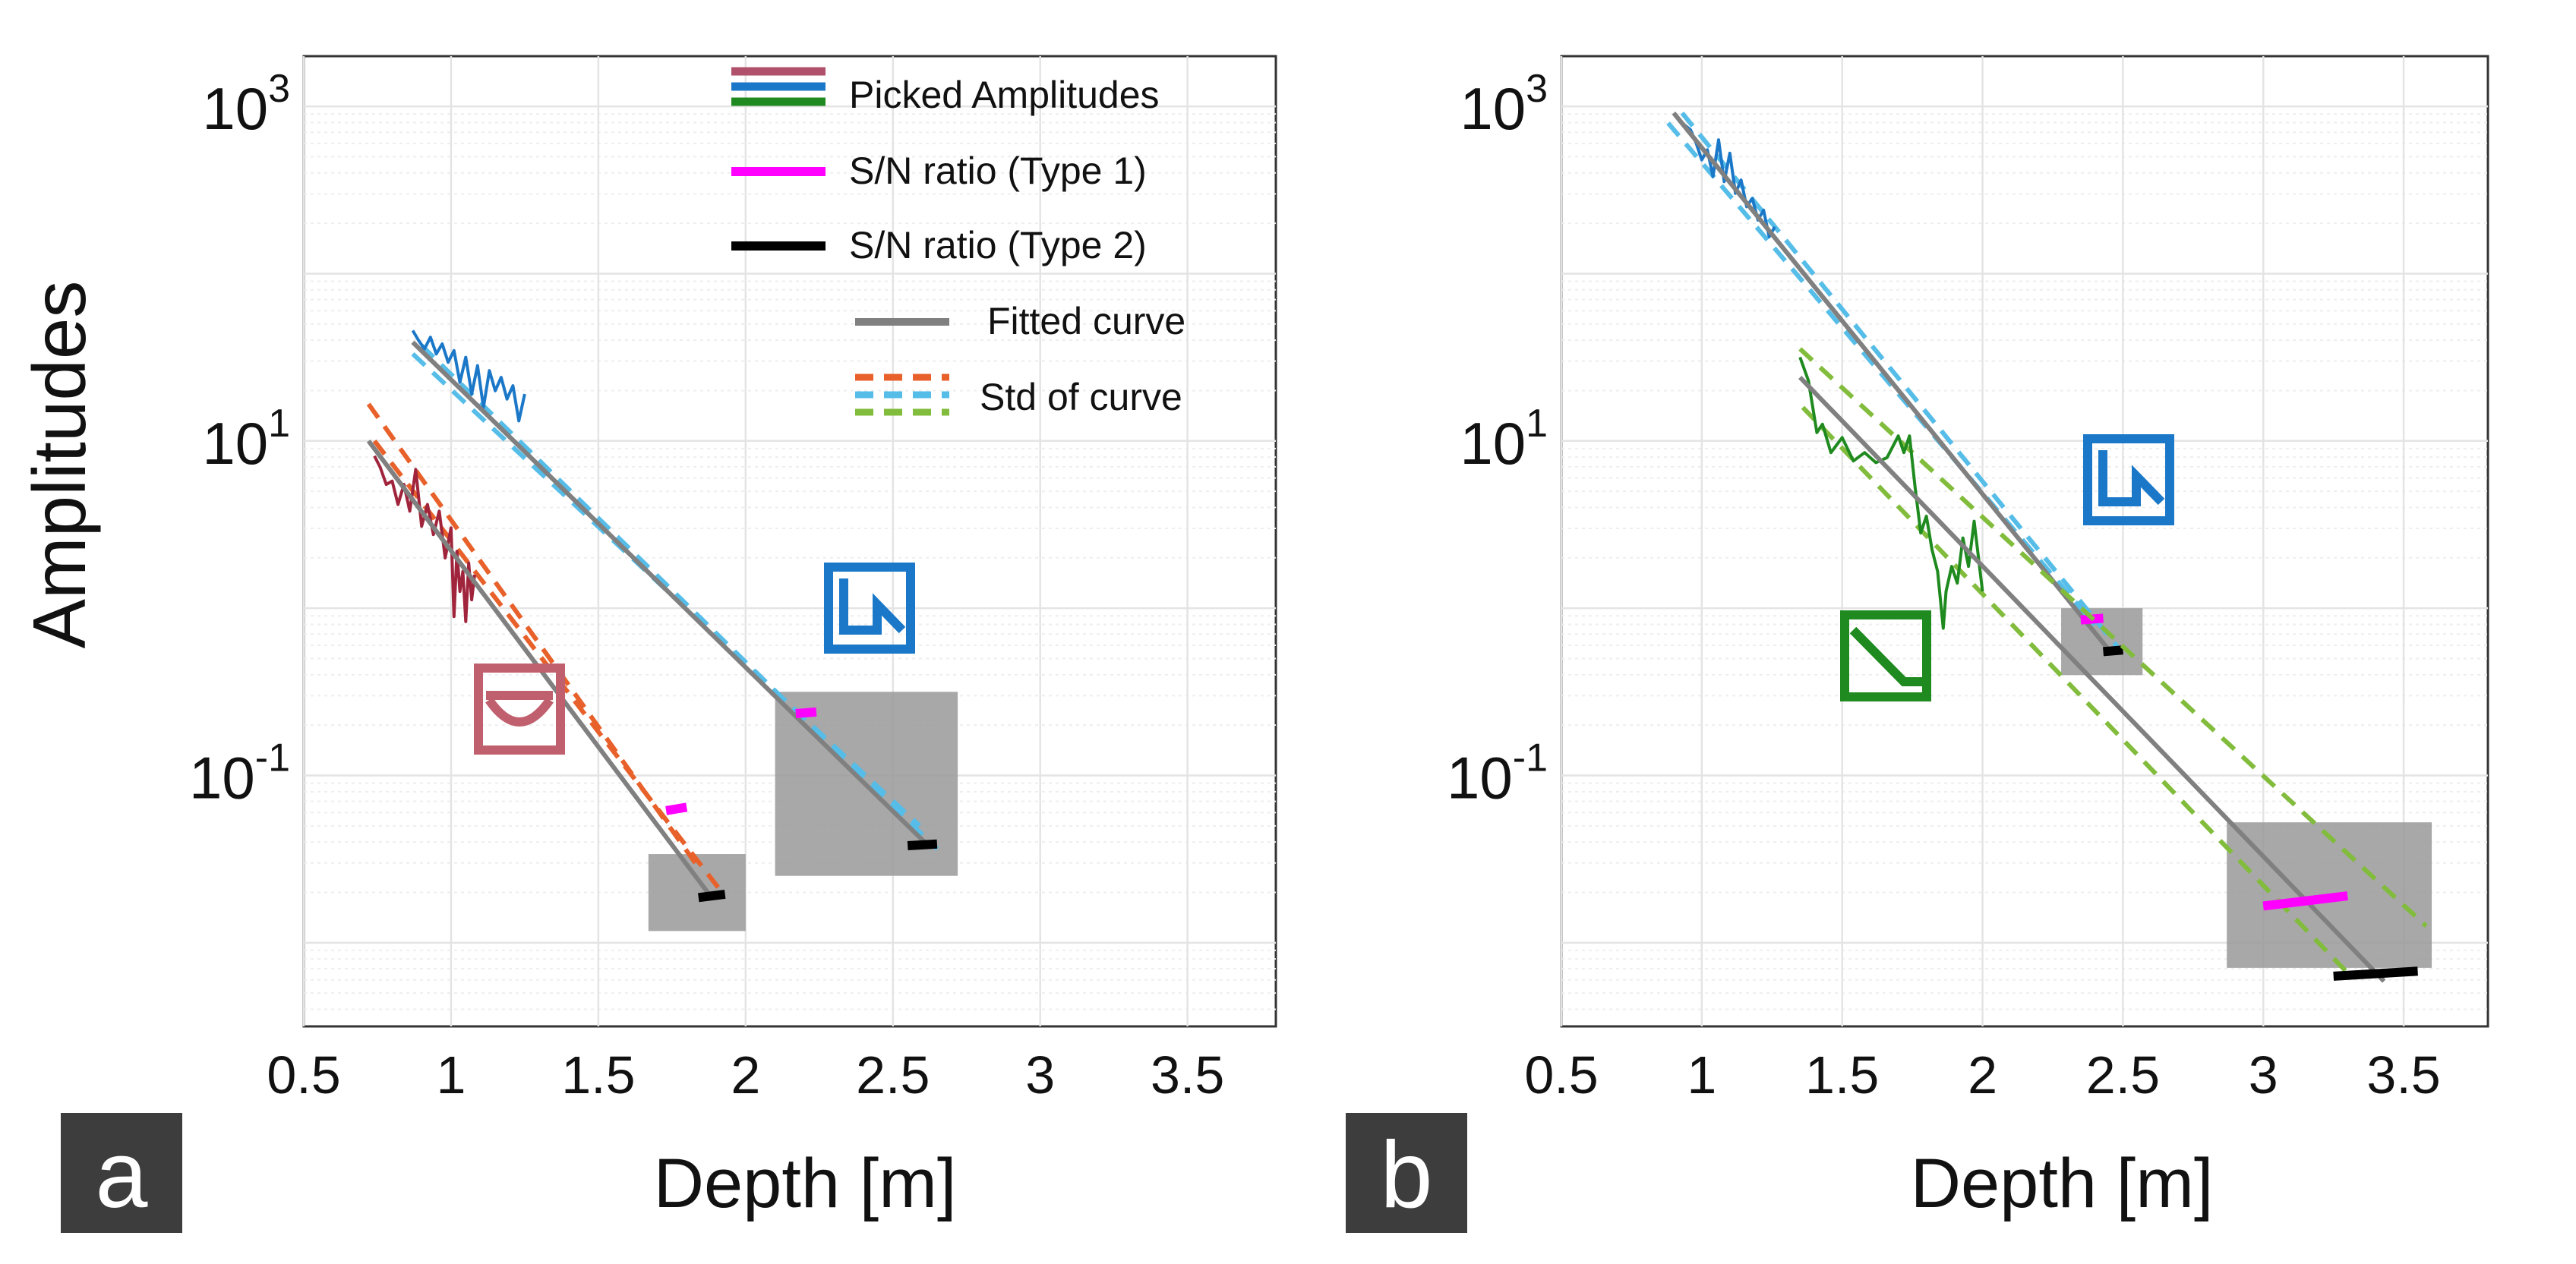 The image size is (2576, 1264). What do you see at coordinates (1504, 105) in the screenshot?
I see `y-tick-b: 10³` at bounding box center [1504, 105].